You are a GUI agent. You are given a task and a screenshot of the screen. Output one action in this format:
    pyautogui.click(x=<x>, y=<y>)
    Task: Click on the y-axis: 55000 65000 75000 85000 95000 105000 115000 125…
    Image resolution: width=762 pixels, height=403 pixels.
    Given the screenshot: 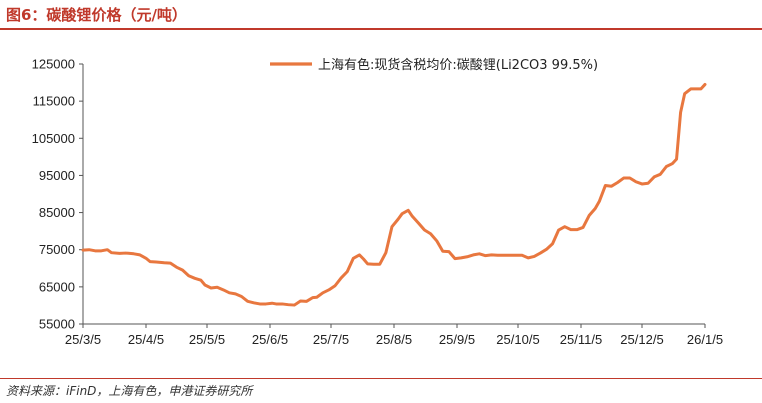 What is the action you would take?
    pyautogui.click(x=58, y=194)
    